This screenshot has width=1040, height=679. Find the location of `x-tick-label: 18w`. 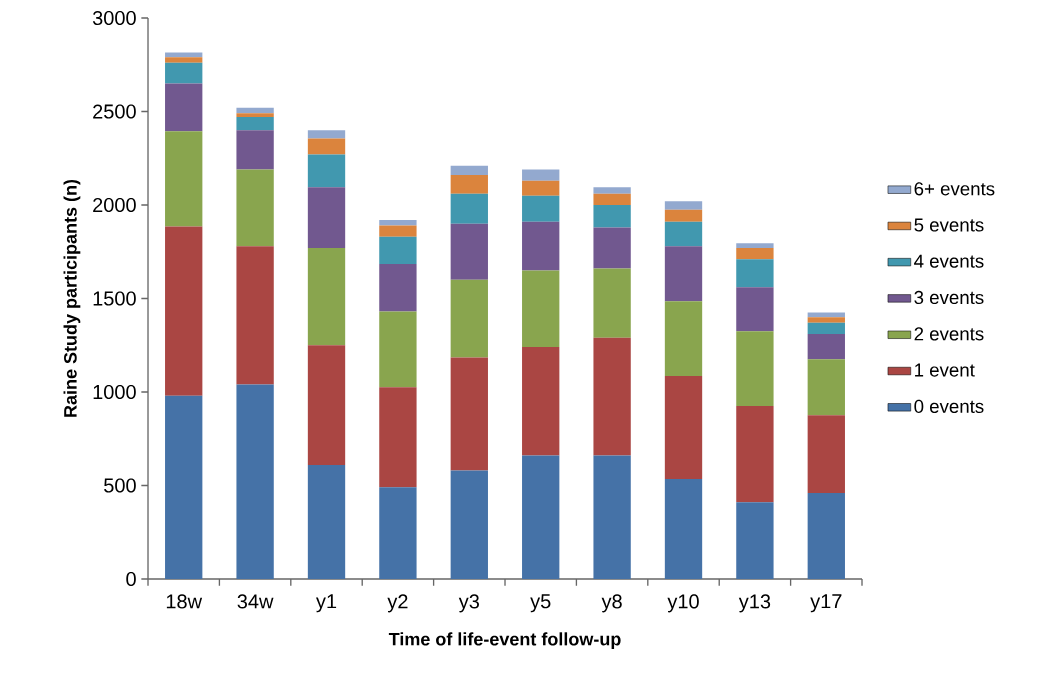

x-tick-label: 18w is located at coordinates (184, 601).